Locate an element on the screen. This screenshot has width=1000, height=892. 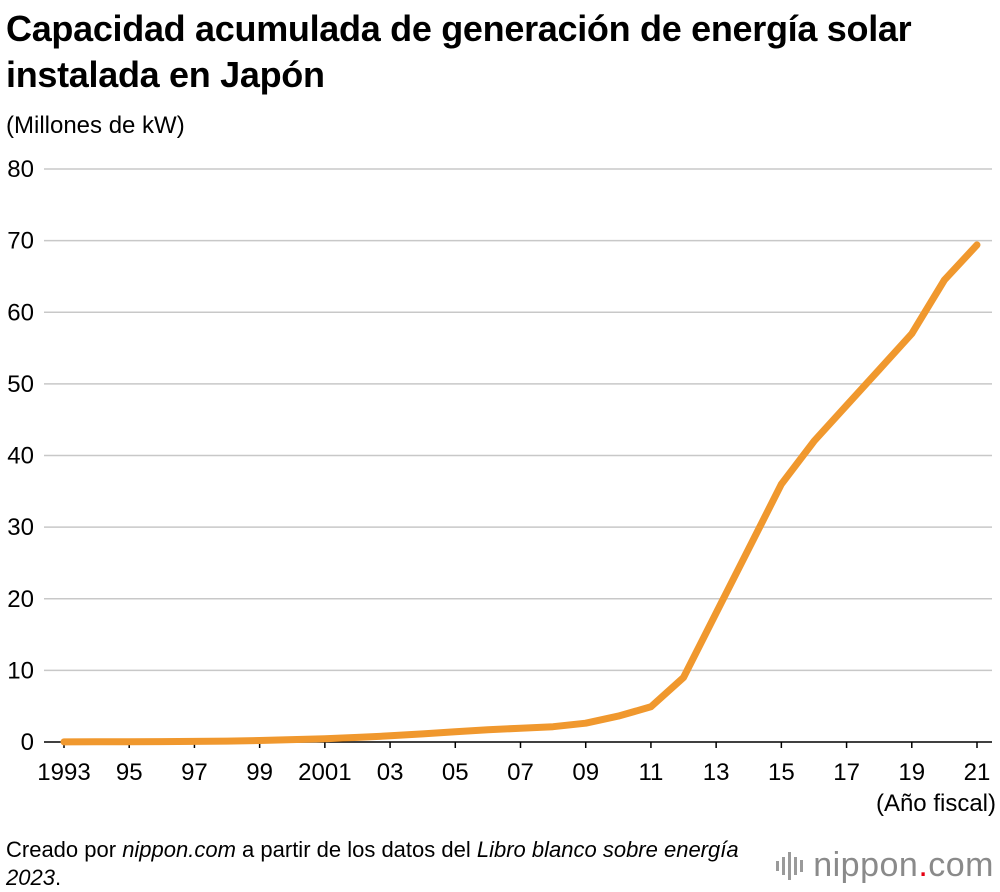
x-tick-label: 99 is located at coordinates (259, 772).